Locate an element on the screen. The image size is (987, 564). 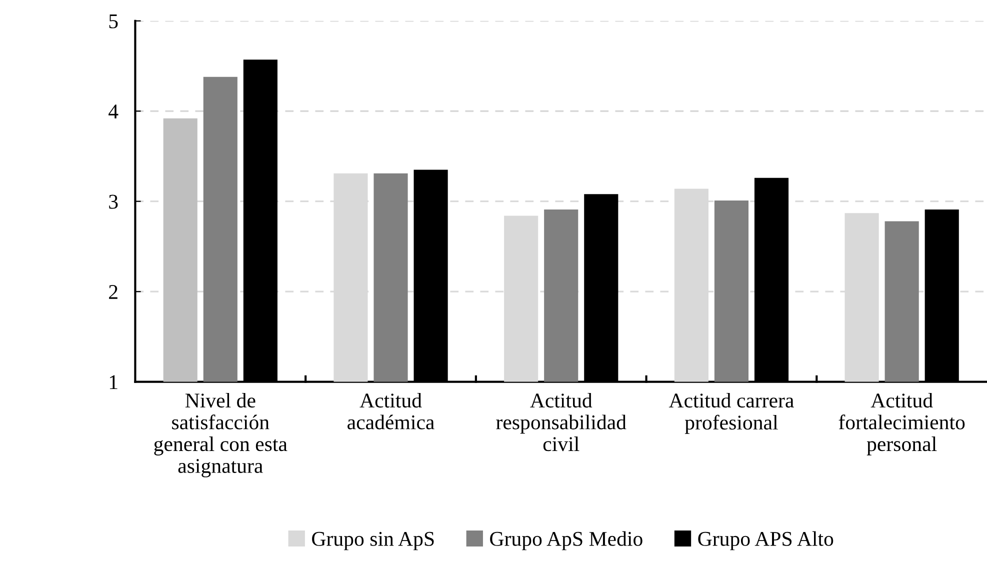
y-tick-label: 4 is located at coordinates (113, 111).